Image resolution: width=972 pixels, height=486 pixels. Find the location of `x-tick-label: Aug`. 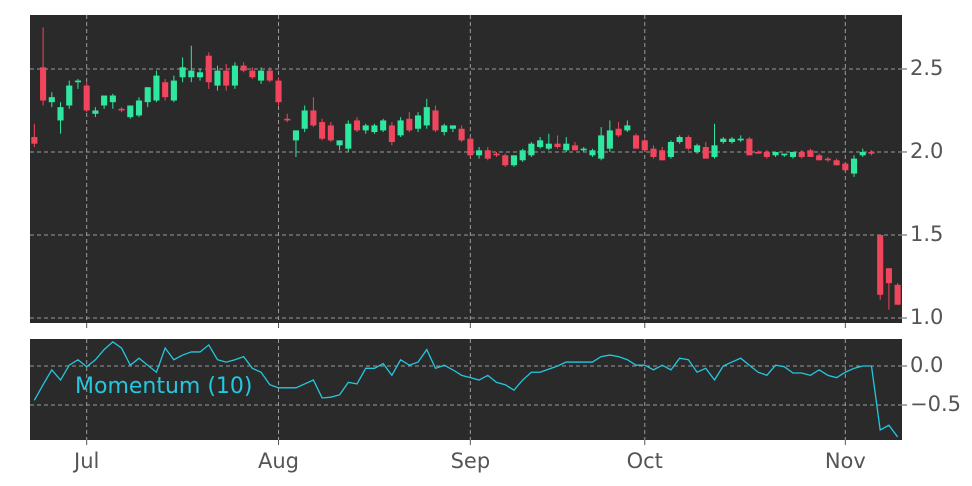

x-tick-label: Aug is located at coordinates (278, 461).